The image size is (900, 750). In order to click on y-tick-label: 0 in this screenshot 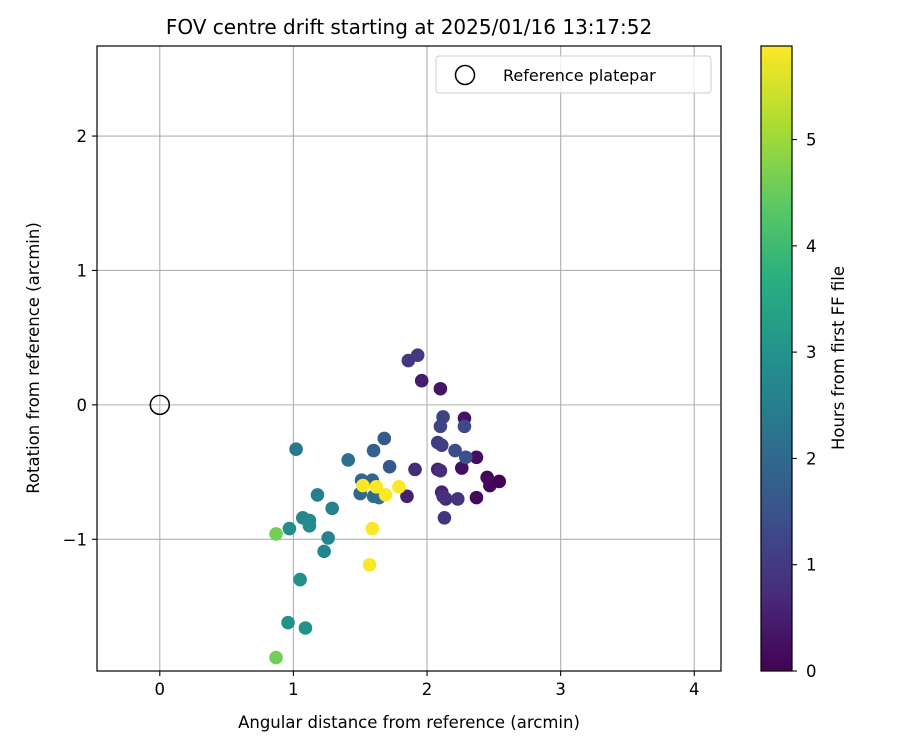, I will do `click(82, 405)`.